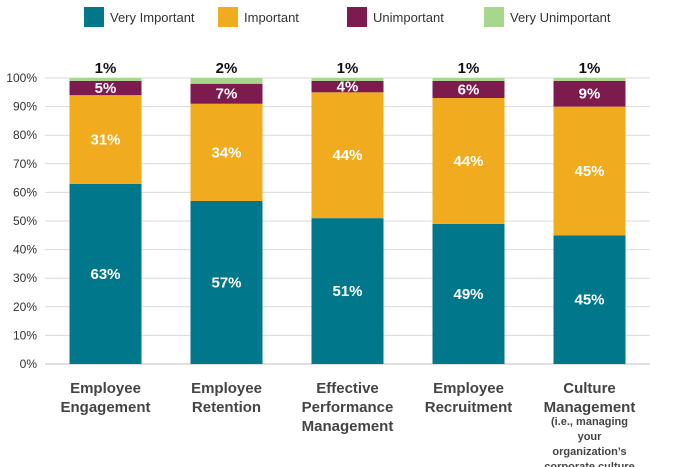  What do you see at coordinates (408, 17) in the screenshot?
I see `legend-label-2: Unimportant` at bounding box center [408, 17].